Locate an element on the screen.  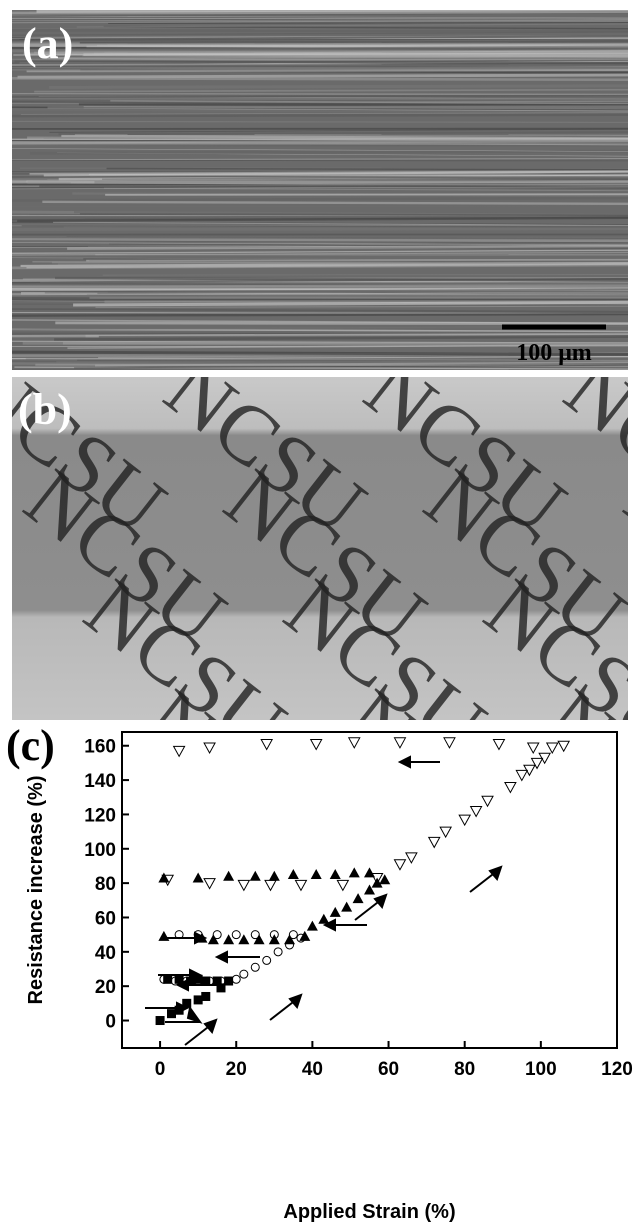
x-tick-label: 20 is located at coordinates (236, 1069).